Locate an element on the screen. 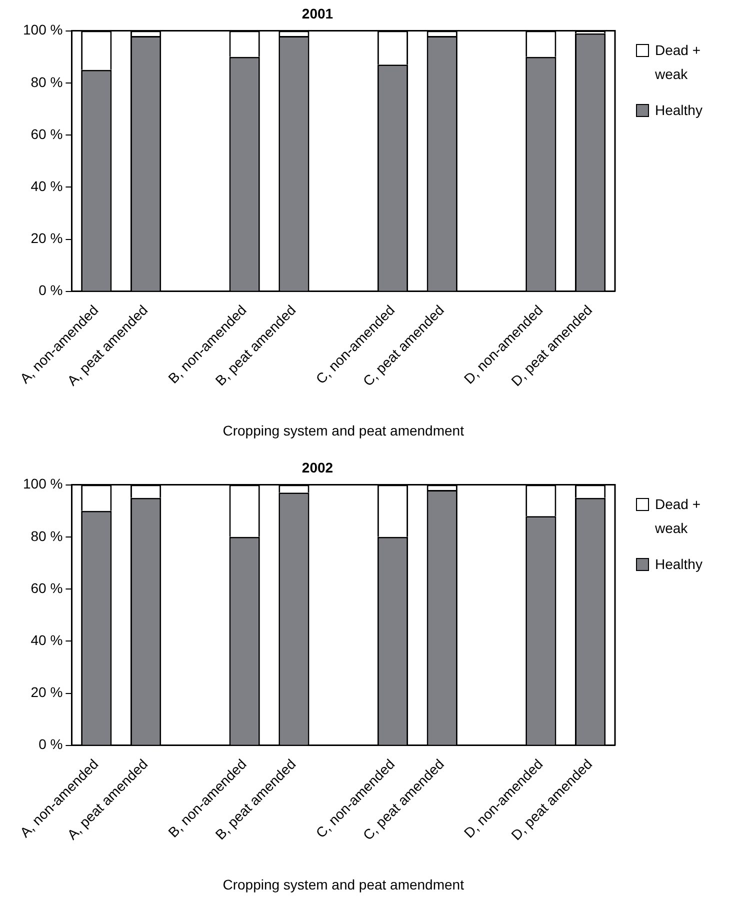 The image size is (729, 908). chart-title: 2001 is located at coordinates (318, 13).